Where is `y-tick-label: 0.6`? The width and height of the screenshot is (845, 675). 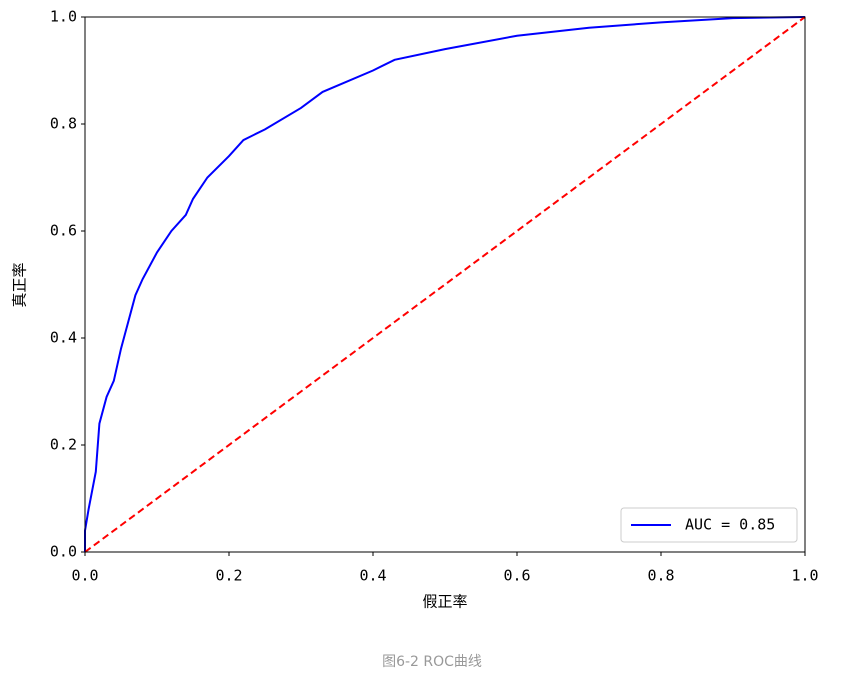
y-tick-label: 0.6 is located at coordinates (63, 231).